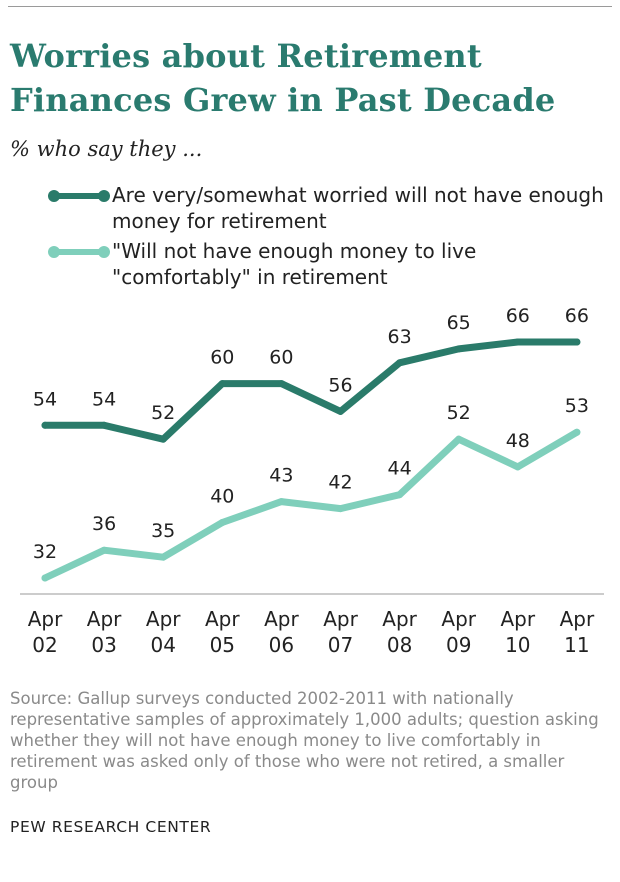  What do you see at coordinates (459, 323) in the screenshot?
I see `data-label: 65` at bounding box center [459, 323].